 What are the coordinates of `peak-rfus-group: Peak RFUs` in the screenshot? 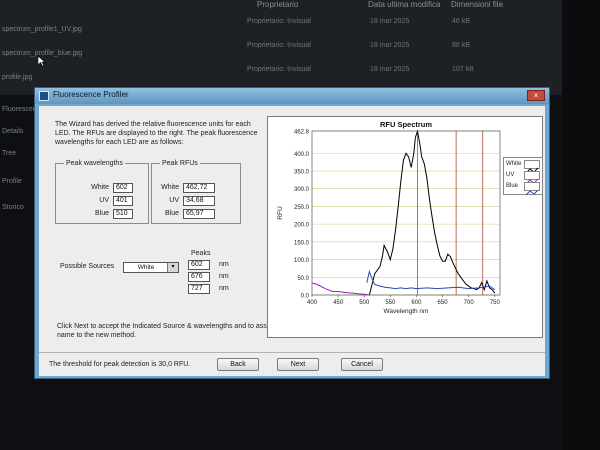 It's located at (196, 192).